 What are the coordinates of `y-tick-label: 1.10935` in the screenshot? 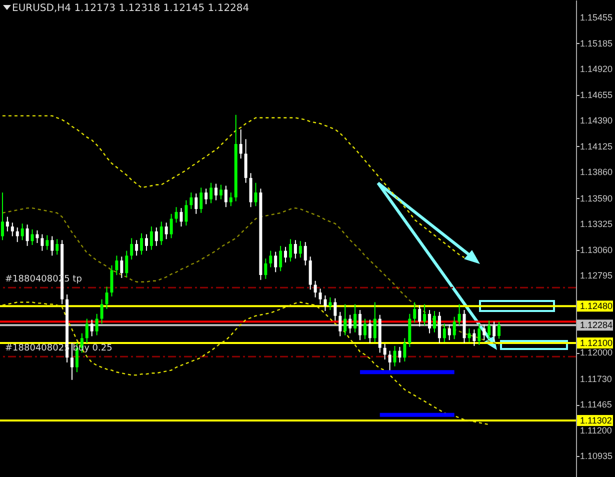 It's located at (596, 456).